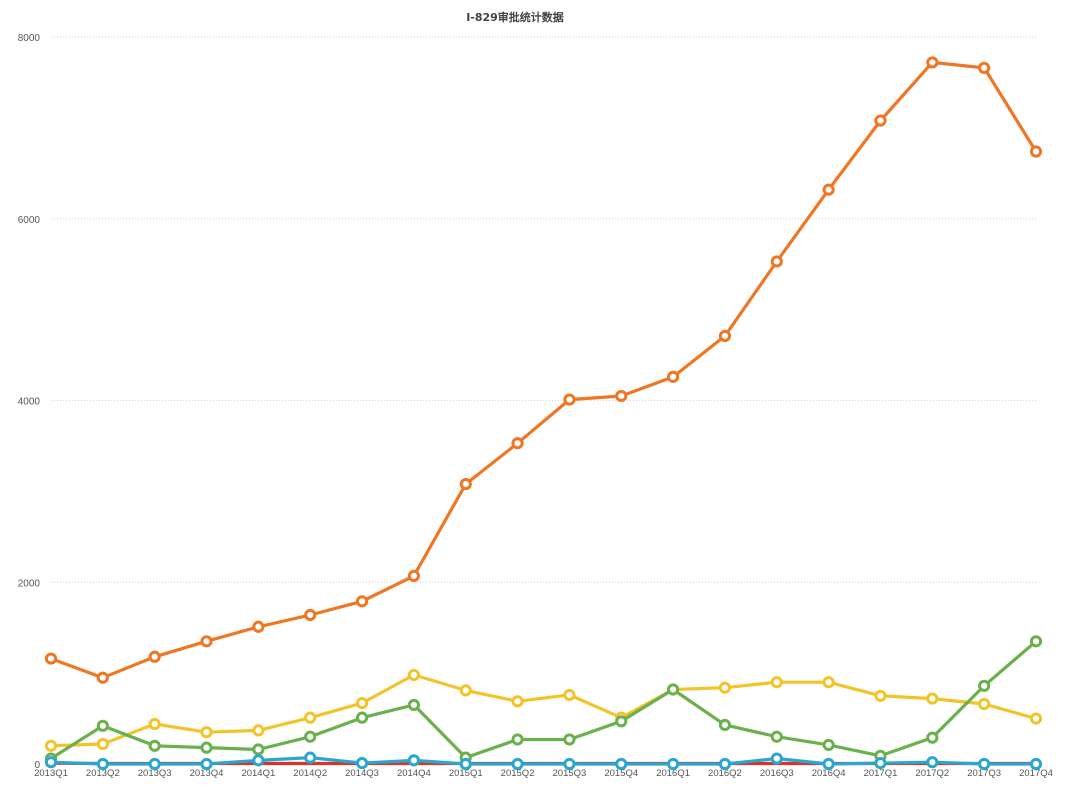  Describe the element at coordinates (37, 765) in the screenshot. I see `y-tick-label: 0` at that location.